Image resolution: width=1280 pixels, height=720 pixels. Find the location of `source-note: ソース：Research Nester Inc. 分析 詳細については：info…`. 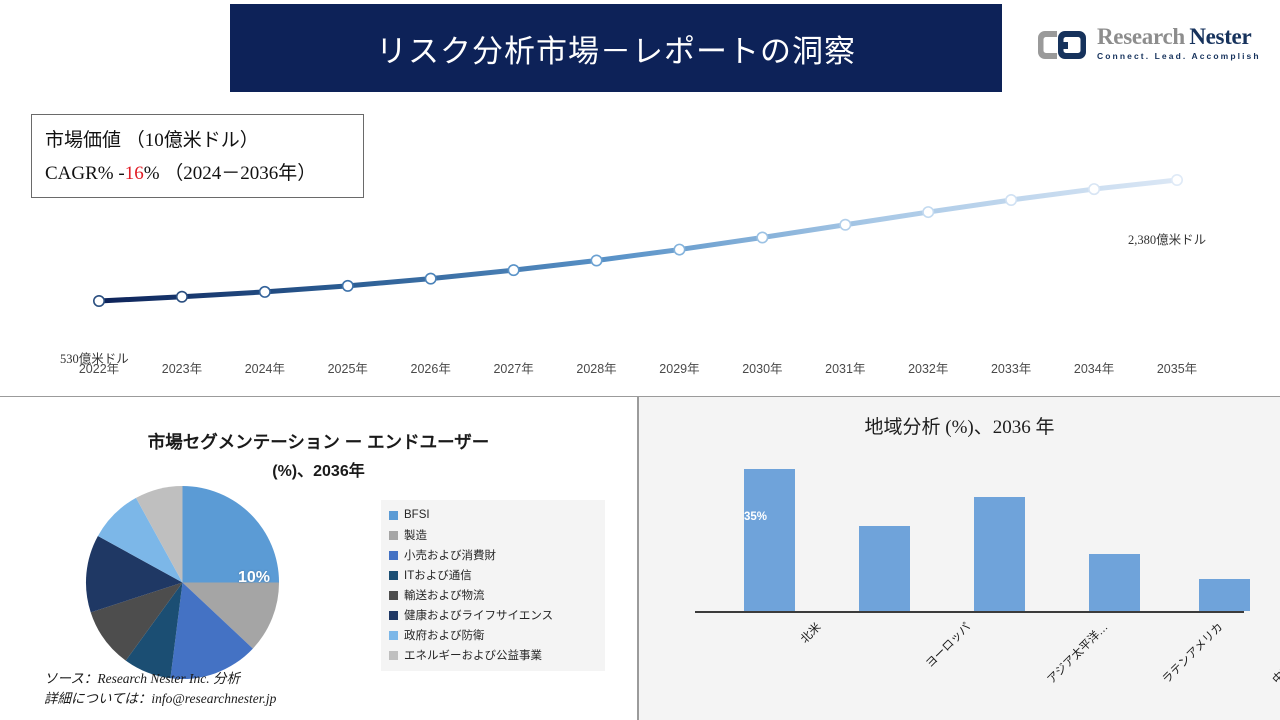

source-note: ソース：Research Nester Inc. 分析 詳細については：info… is located at coordinates (244, 688).